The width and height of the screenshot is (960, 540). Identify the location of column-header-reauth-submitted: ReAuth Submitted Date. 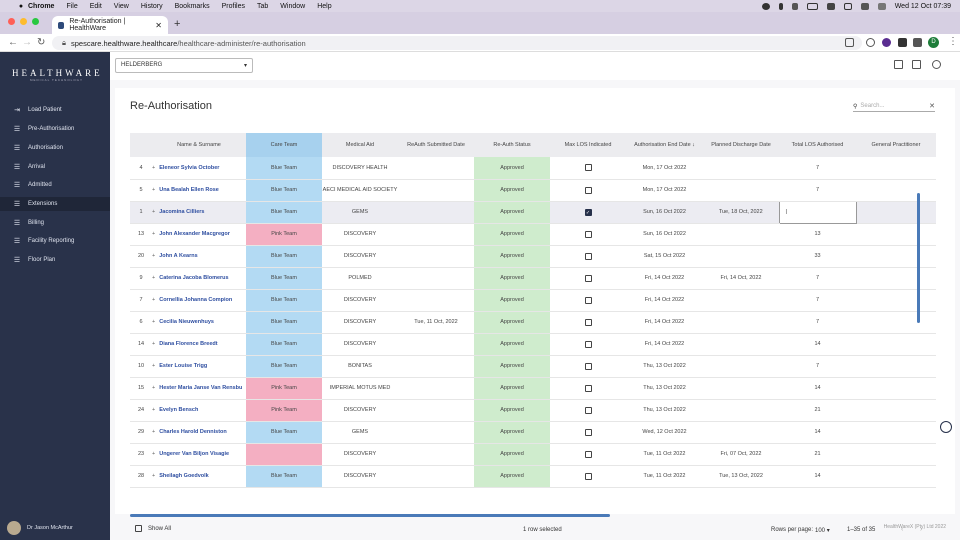
(436, 145).